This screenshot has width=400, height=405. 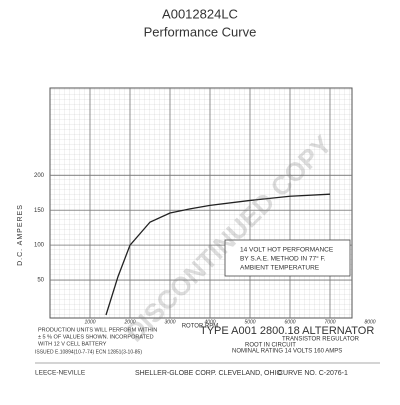 I want to click on footer-text: TYPE A001 2800.18 ALTERNATOR, so click(x=287, y=331).